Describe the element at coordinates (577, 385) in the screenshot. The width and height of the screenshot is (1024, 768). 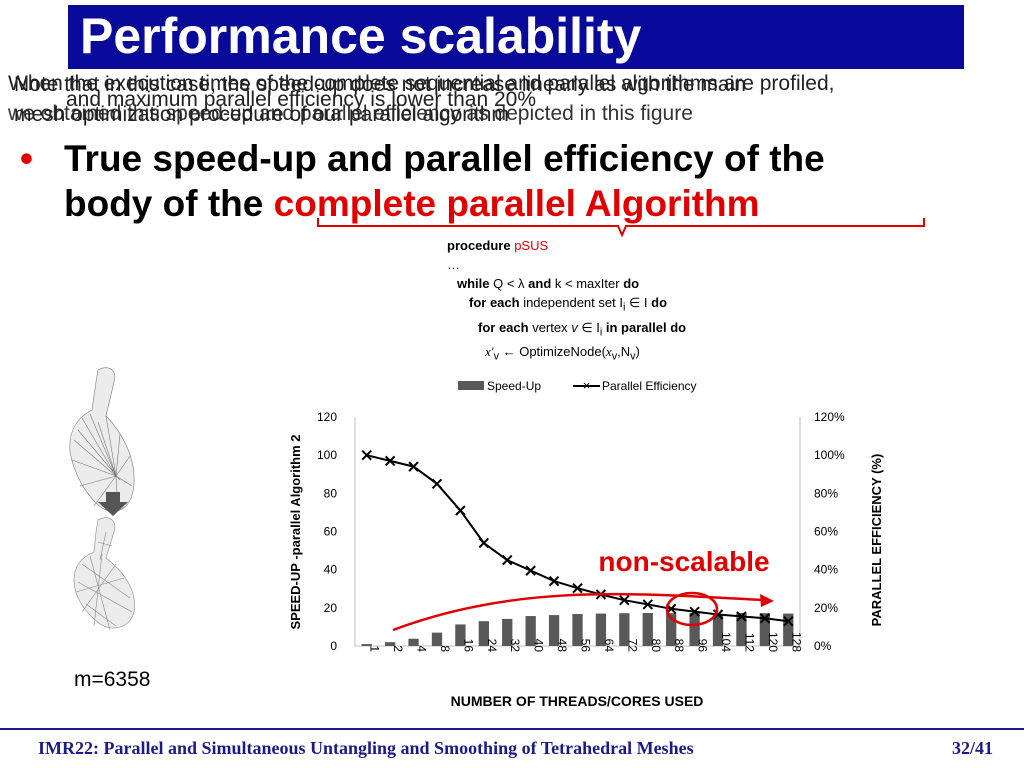
I see `legend: Speed-Up × Parallel Efficiency` at that location.